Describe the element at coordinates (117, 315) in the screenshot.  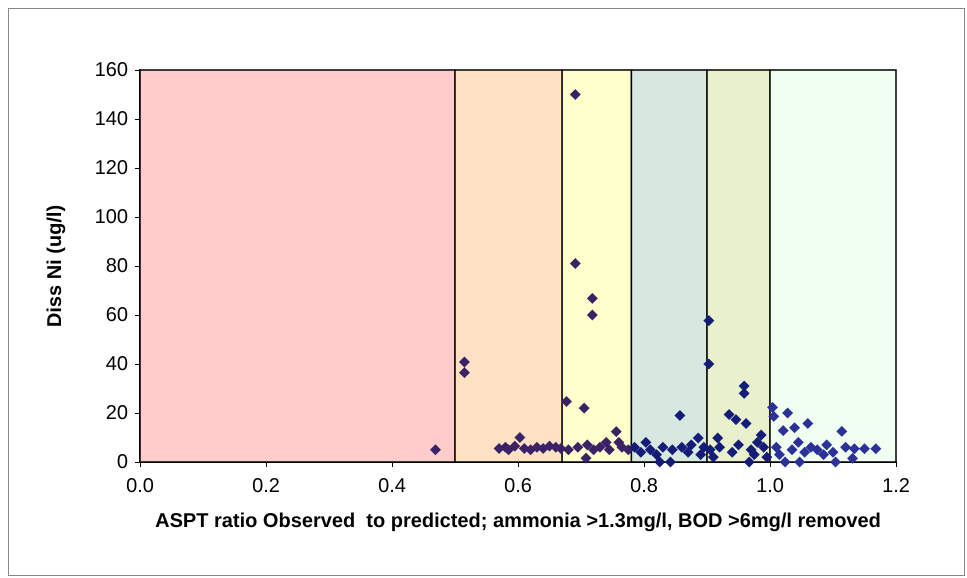
I see `y-tick-label: 60` at that location.